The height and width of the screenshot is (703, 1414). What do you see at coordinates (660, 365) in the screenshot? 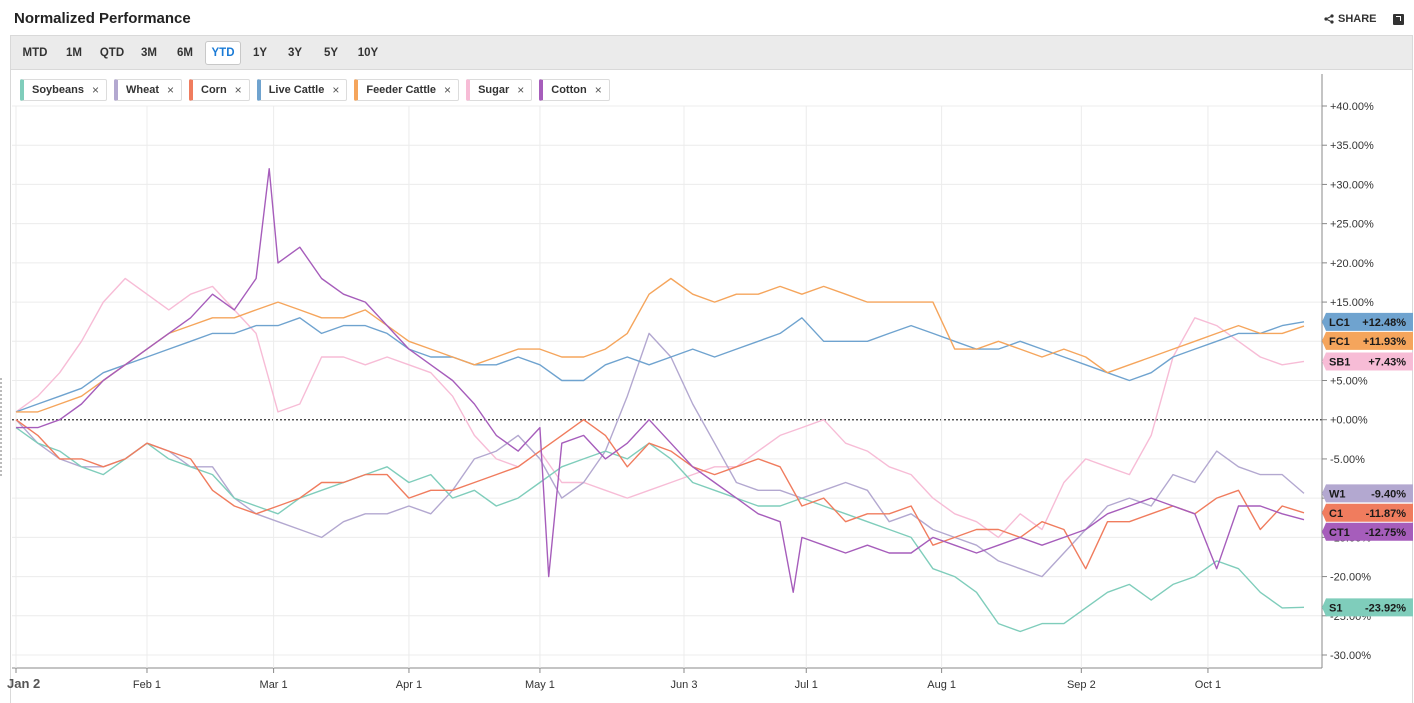
I see `series-line-live-cattle` at bounding box center [660, 365].